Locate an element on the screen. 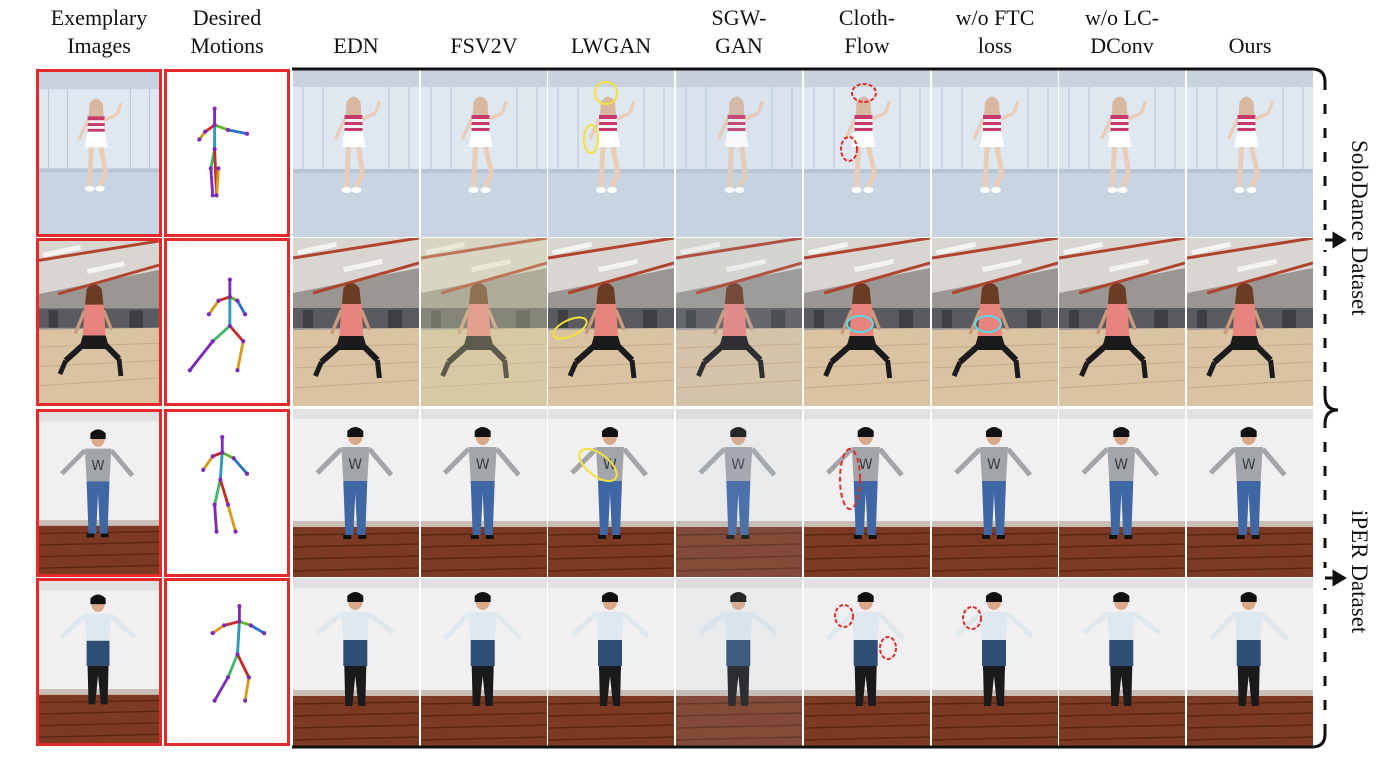 The image size is (1378, 772). column-header-line2: DConv is located at coordinates (1122, 45).